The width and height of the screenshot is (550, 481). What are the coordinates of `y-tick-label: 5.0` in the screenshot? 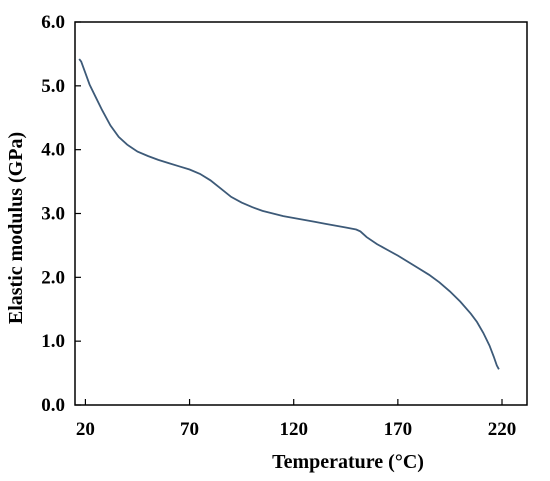 It's located at (53, 86).